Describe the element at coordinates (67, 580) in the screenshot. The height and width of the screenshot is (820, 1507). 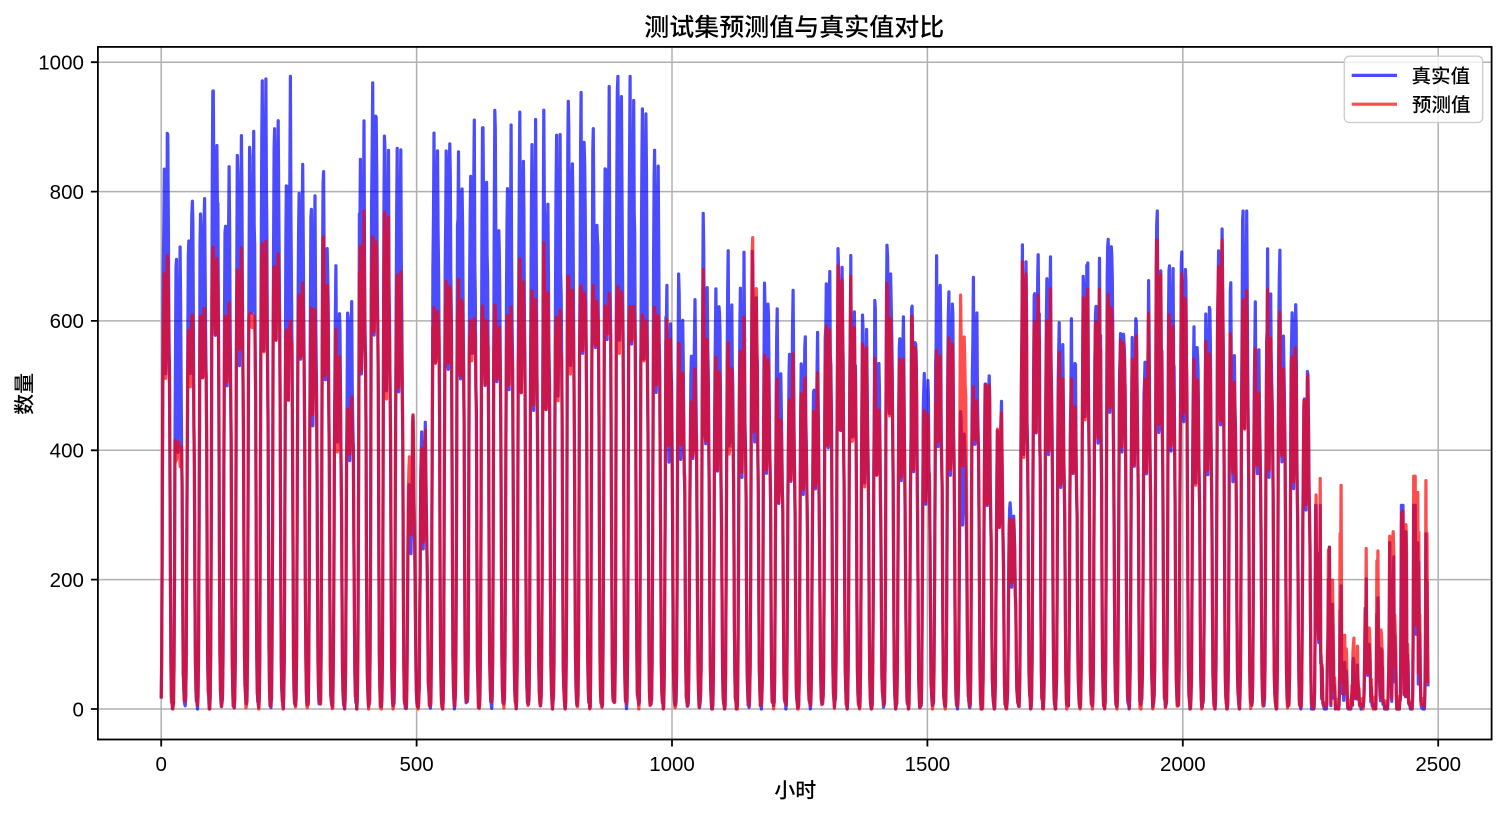
I see `svg-text: 200` at that location.